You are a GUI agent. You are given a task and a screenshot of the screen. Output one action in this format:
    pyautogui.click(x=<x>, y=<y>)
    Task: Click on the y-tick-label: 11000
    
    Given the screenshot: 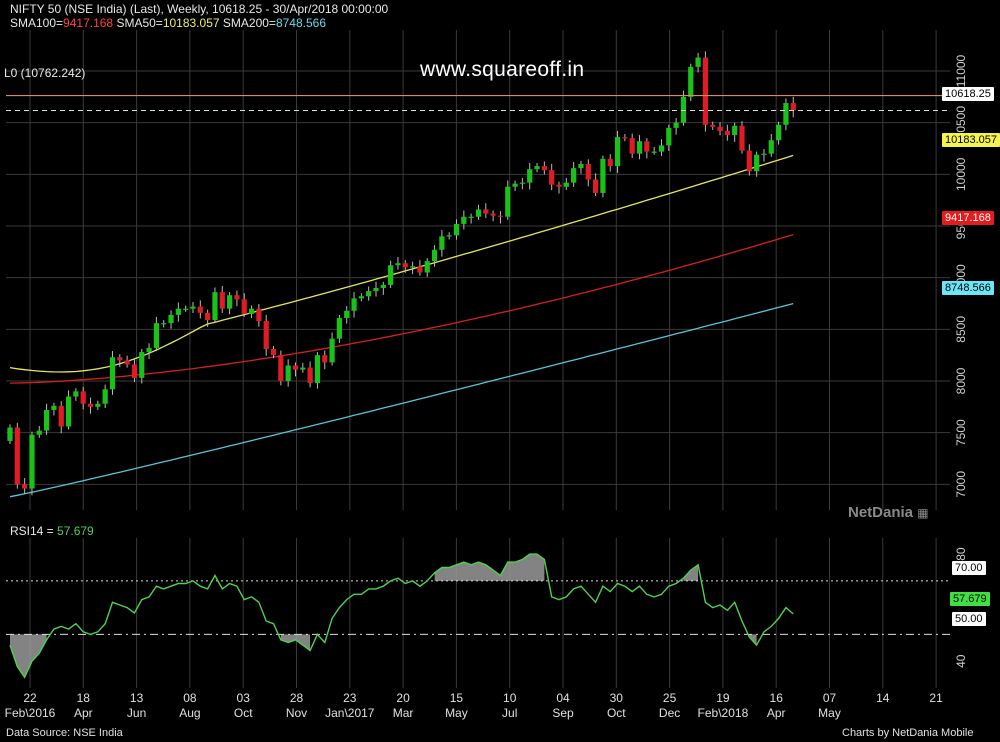 What is the action you would take?
    pyautogui.click(x=961, y=70)
    